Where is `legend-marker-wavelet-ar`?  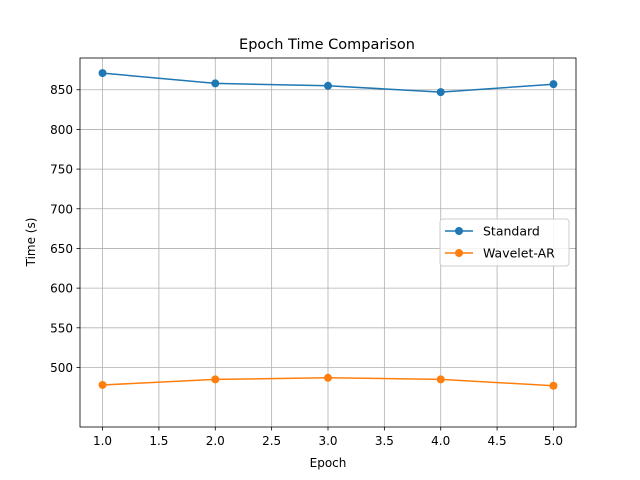 legend-marker-wavelet-ar is located at coordinates (459, 253).